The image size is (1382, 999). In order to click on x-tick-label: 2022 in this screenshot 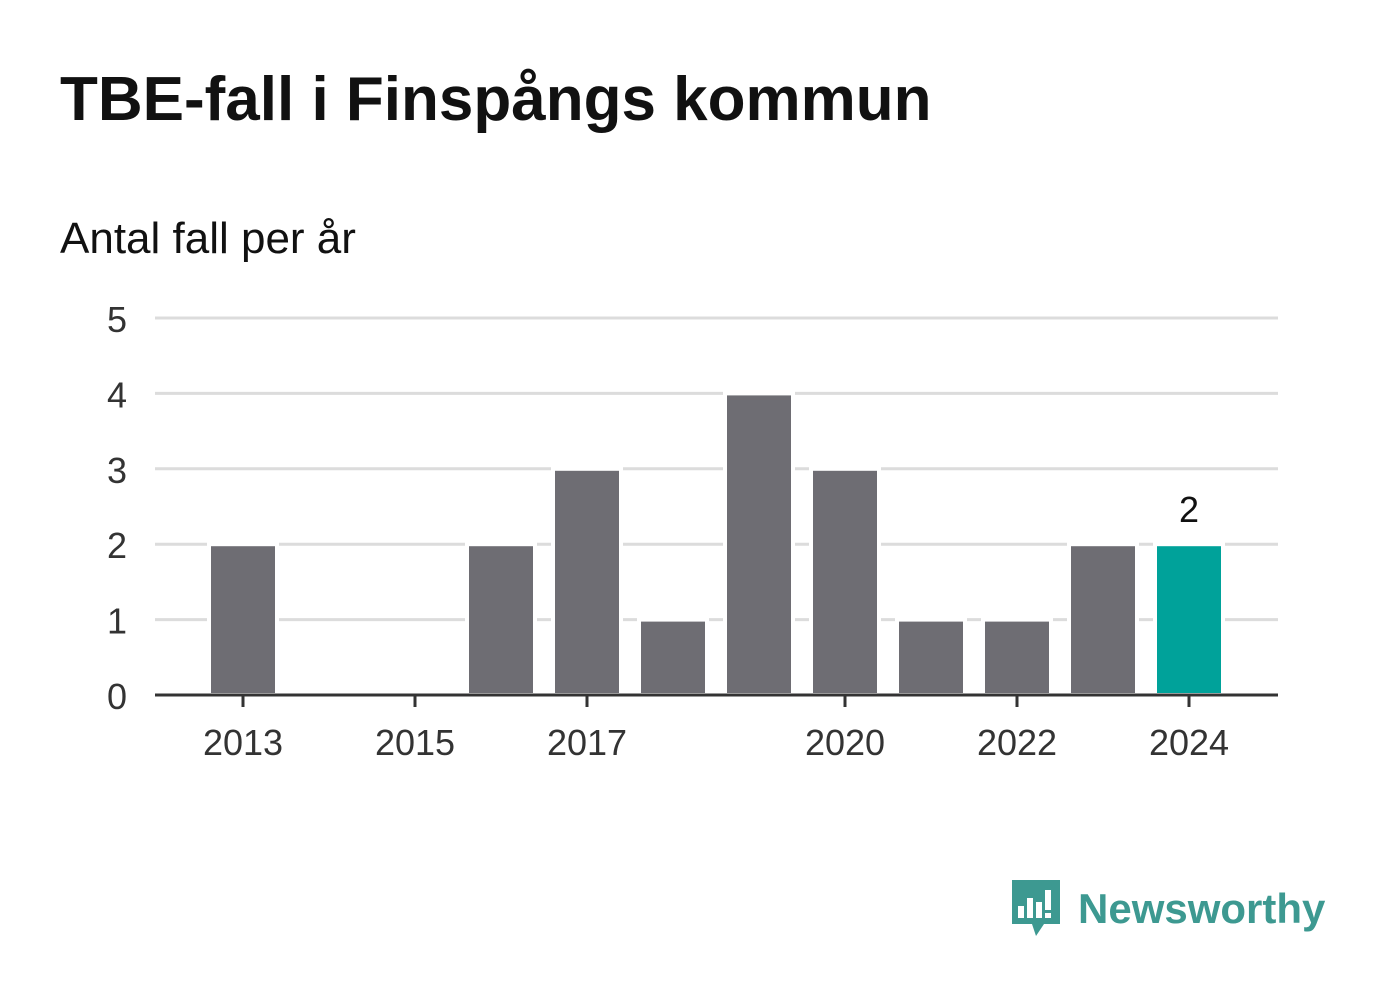, I will do `click(1017, 742)`.